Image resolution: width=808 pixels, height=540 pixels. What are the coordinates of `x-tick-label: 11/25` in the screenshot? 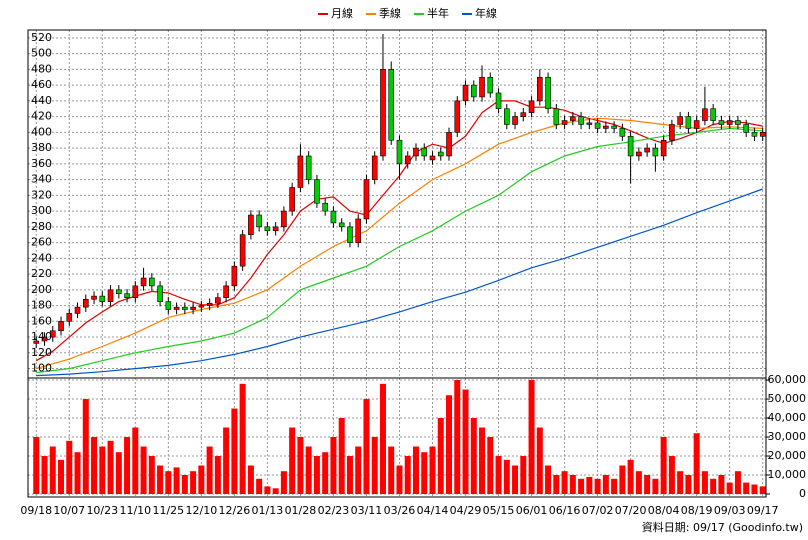 It's located at (168, 510).